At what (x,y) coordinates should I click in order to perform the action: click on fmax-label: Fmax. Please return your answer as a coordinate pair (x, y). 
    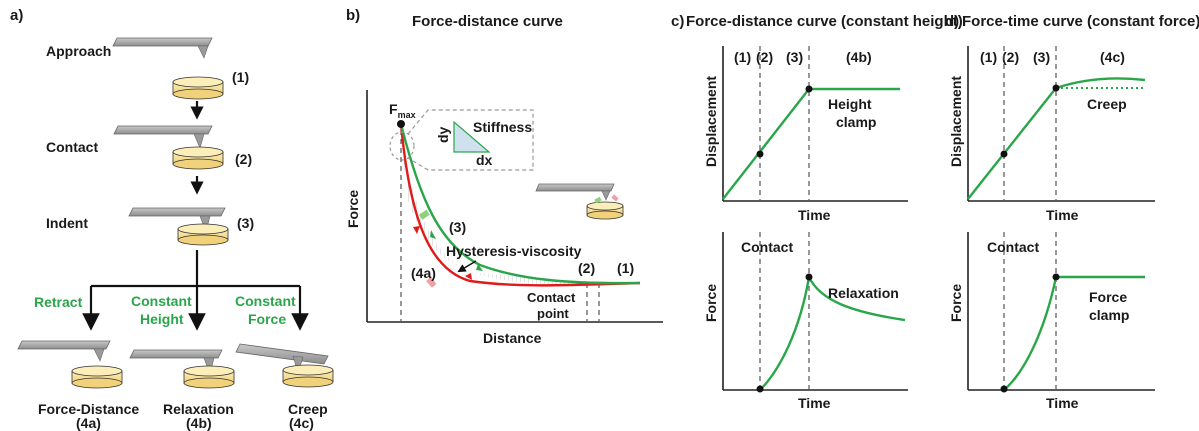
    Looking at the image, I should click on (402, 110).